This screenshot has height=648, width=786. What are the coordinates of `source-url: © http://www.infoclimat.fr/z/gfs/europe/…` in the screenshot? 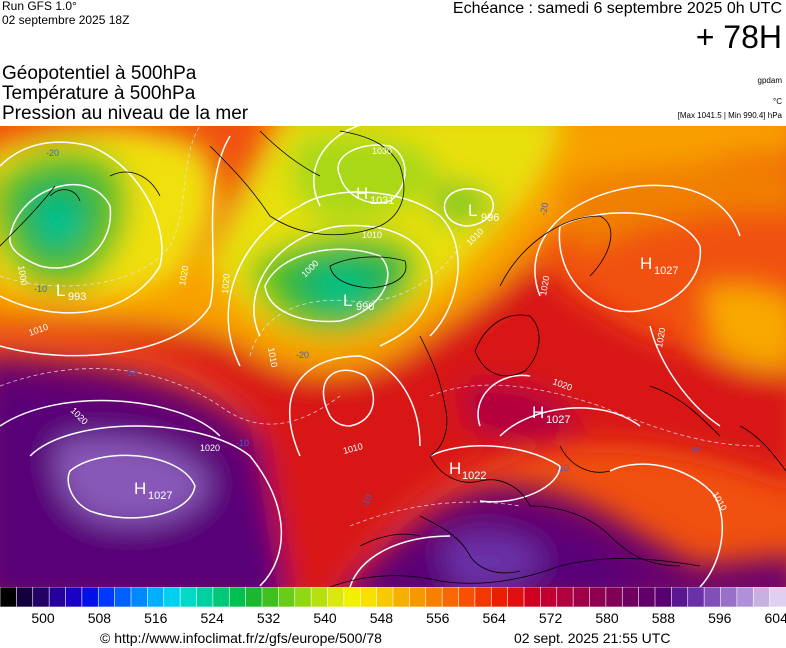 It's located at (241, 638).